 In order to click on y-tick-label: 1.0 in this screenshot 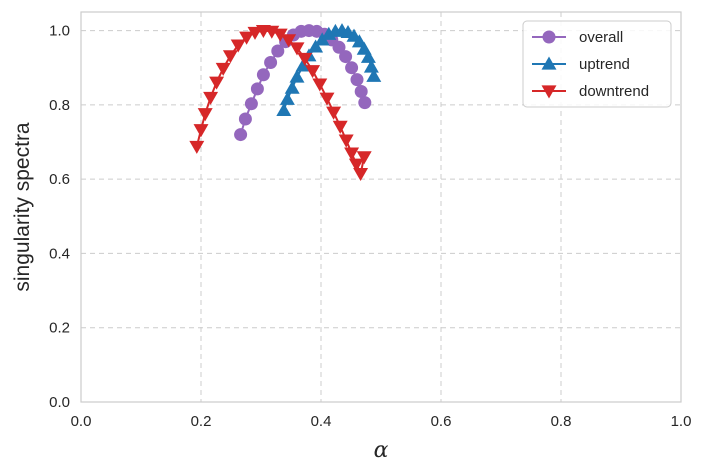, I will do `click(59, 31)`.